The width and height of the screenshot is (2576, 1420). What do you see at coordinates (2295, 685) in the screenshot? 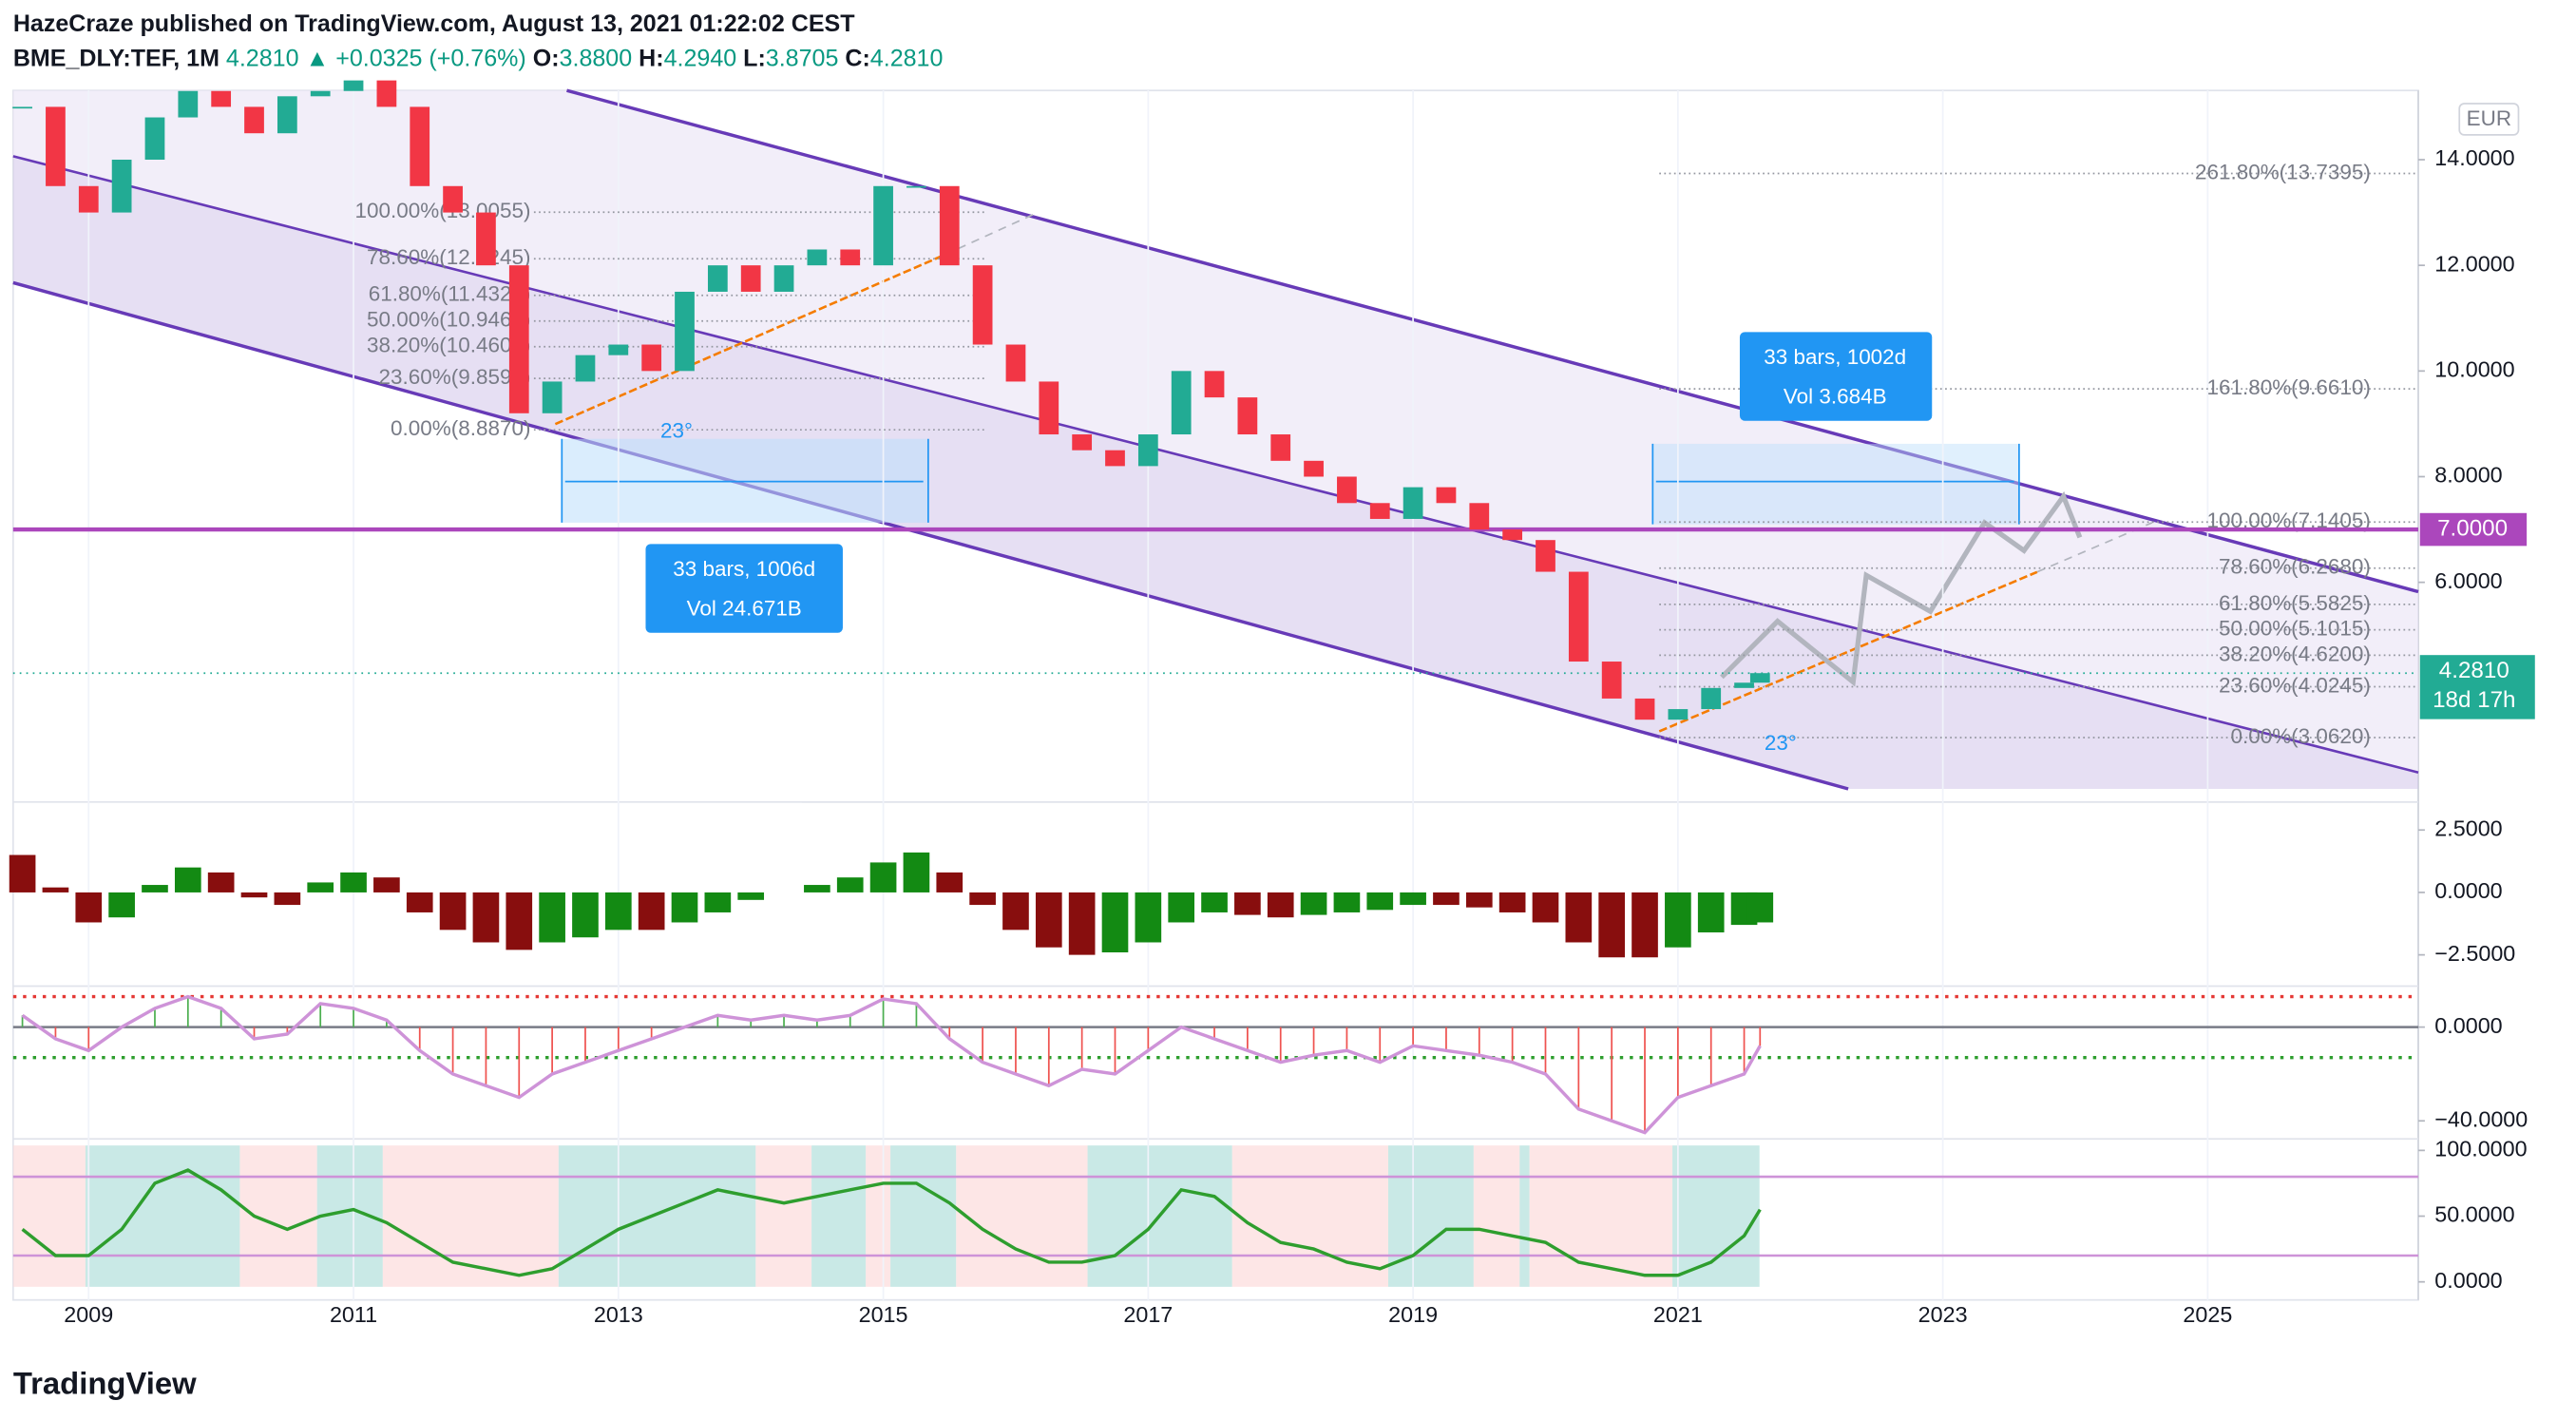
I see `fib-label: 23.60%(4.0245)` at bounding box center [2295, 685].